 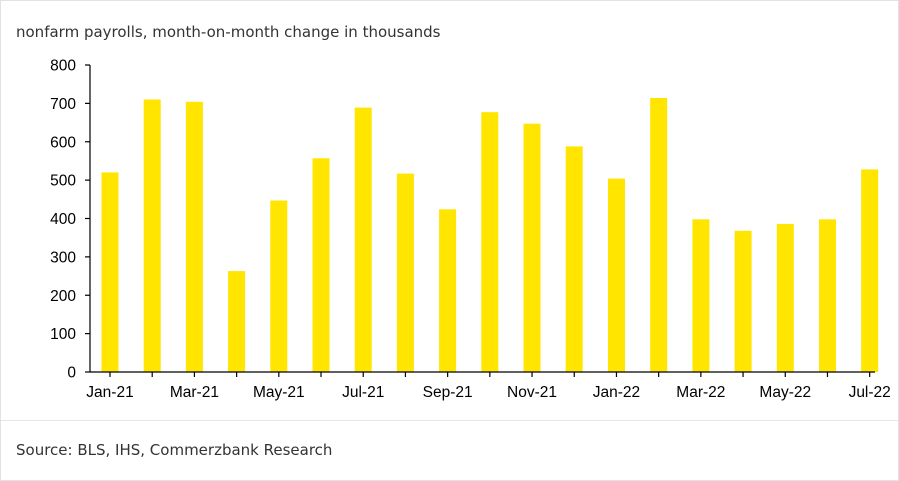 I want to click on x-tick-label-Sep-21: Sep-21, so click(x=448, y=392).